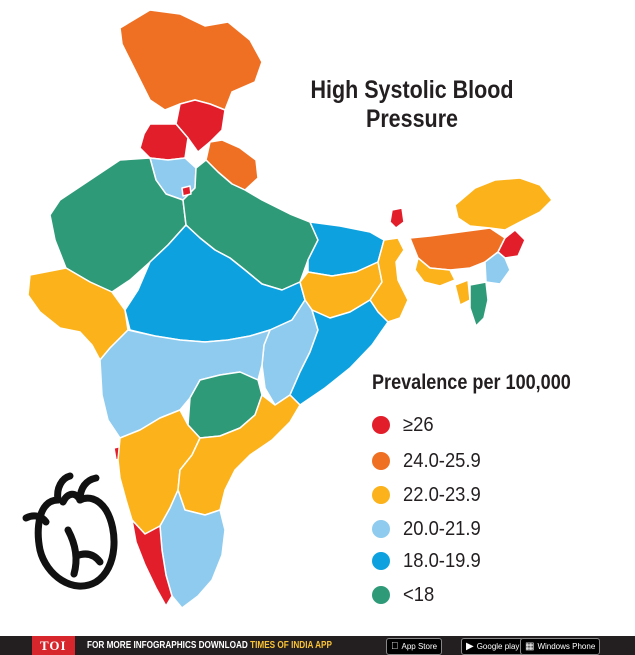  What do you see at coordinates (191, 60) in the screenshot?
I see `region-jammu-kashmir` at bounding box center [191, 60].